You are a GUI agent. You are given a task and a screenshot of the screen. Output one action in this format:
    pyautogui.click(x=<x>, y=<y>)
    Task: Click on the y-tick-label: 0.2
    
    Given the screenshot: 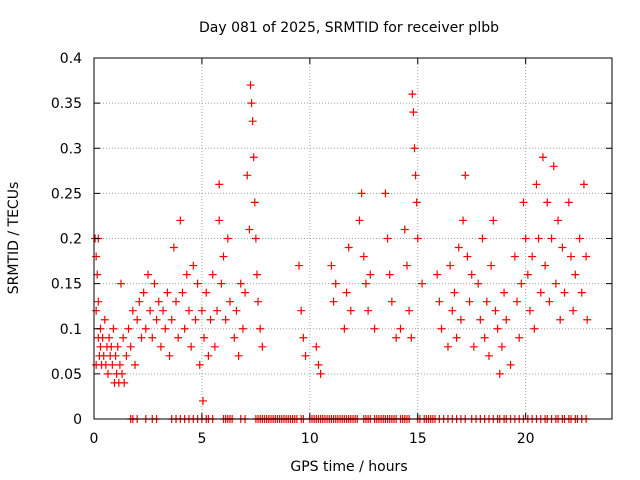 What is the action you would take?
    pyautogui.click(x=71, y=240)
    